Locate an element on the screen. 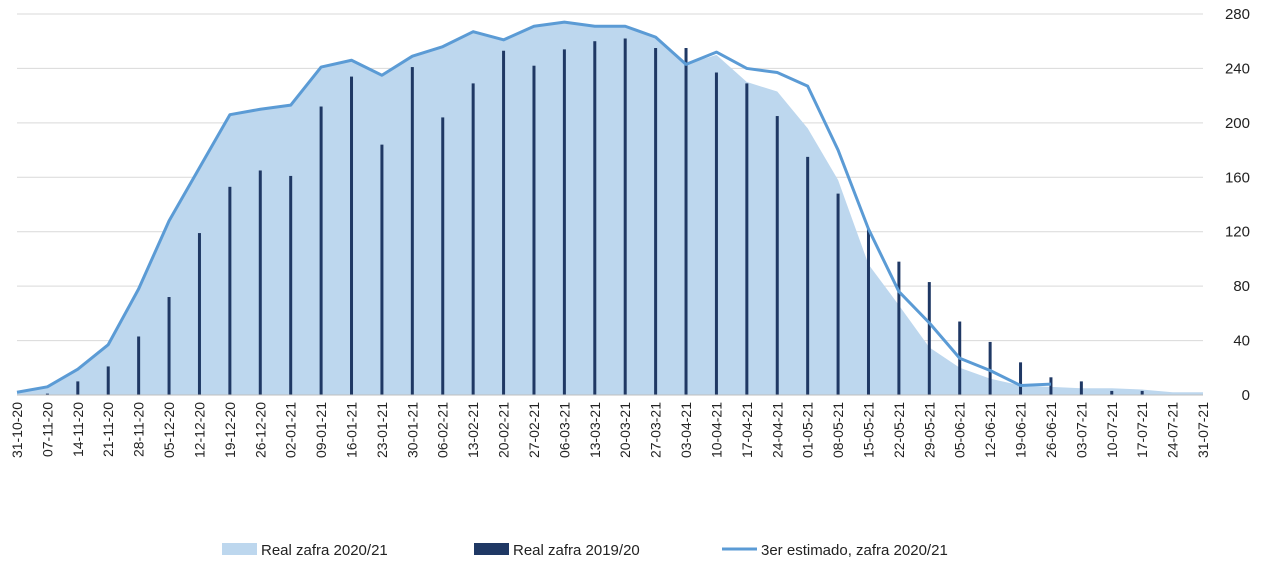  x-tick-label: 09-01-21 is located at coordinates (321, 430).